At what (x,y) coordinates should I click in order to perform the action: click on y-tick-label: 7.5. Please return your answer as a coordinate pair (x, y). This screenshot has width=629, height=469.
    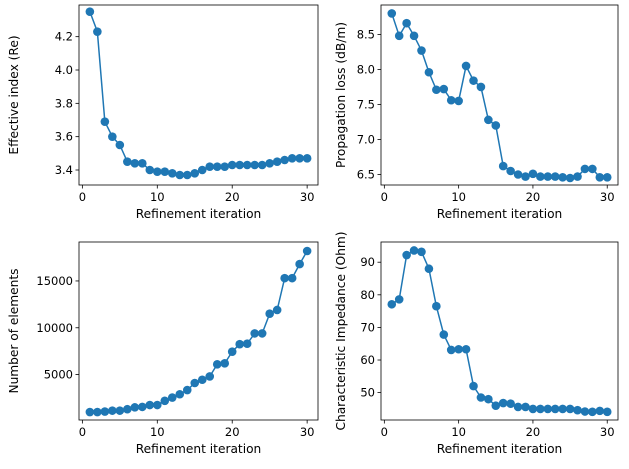
    Looking at the image, I should click on (366, 104).